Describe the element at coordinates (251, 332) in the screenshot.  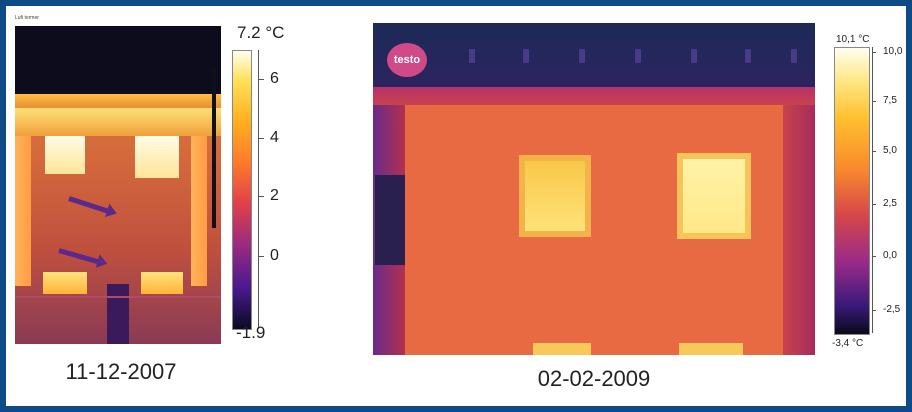
I see `left-scale-min: -1.9` at that location.